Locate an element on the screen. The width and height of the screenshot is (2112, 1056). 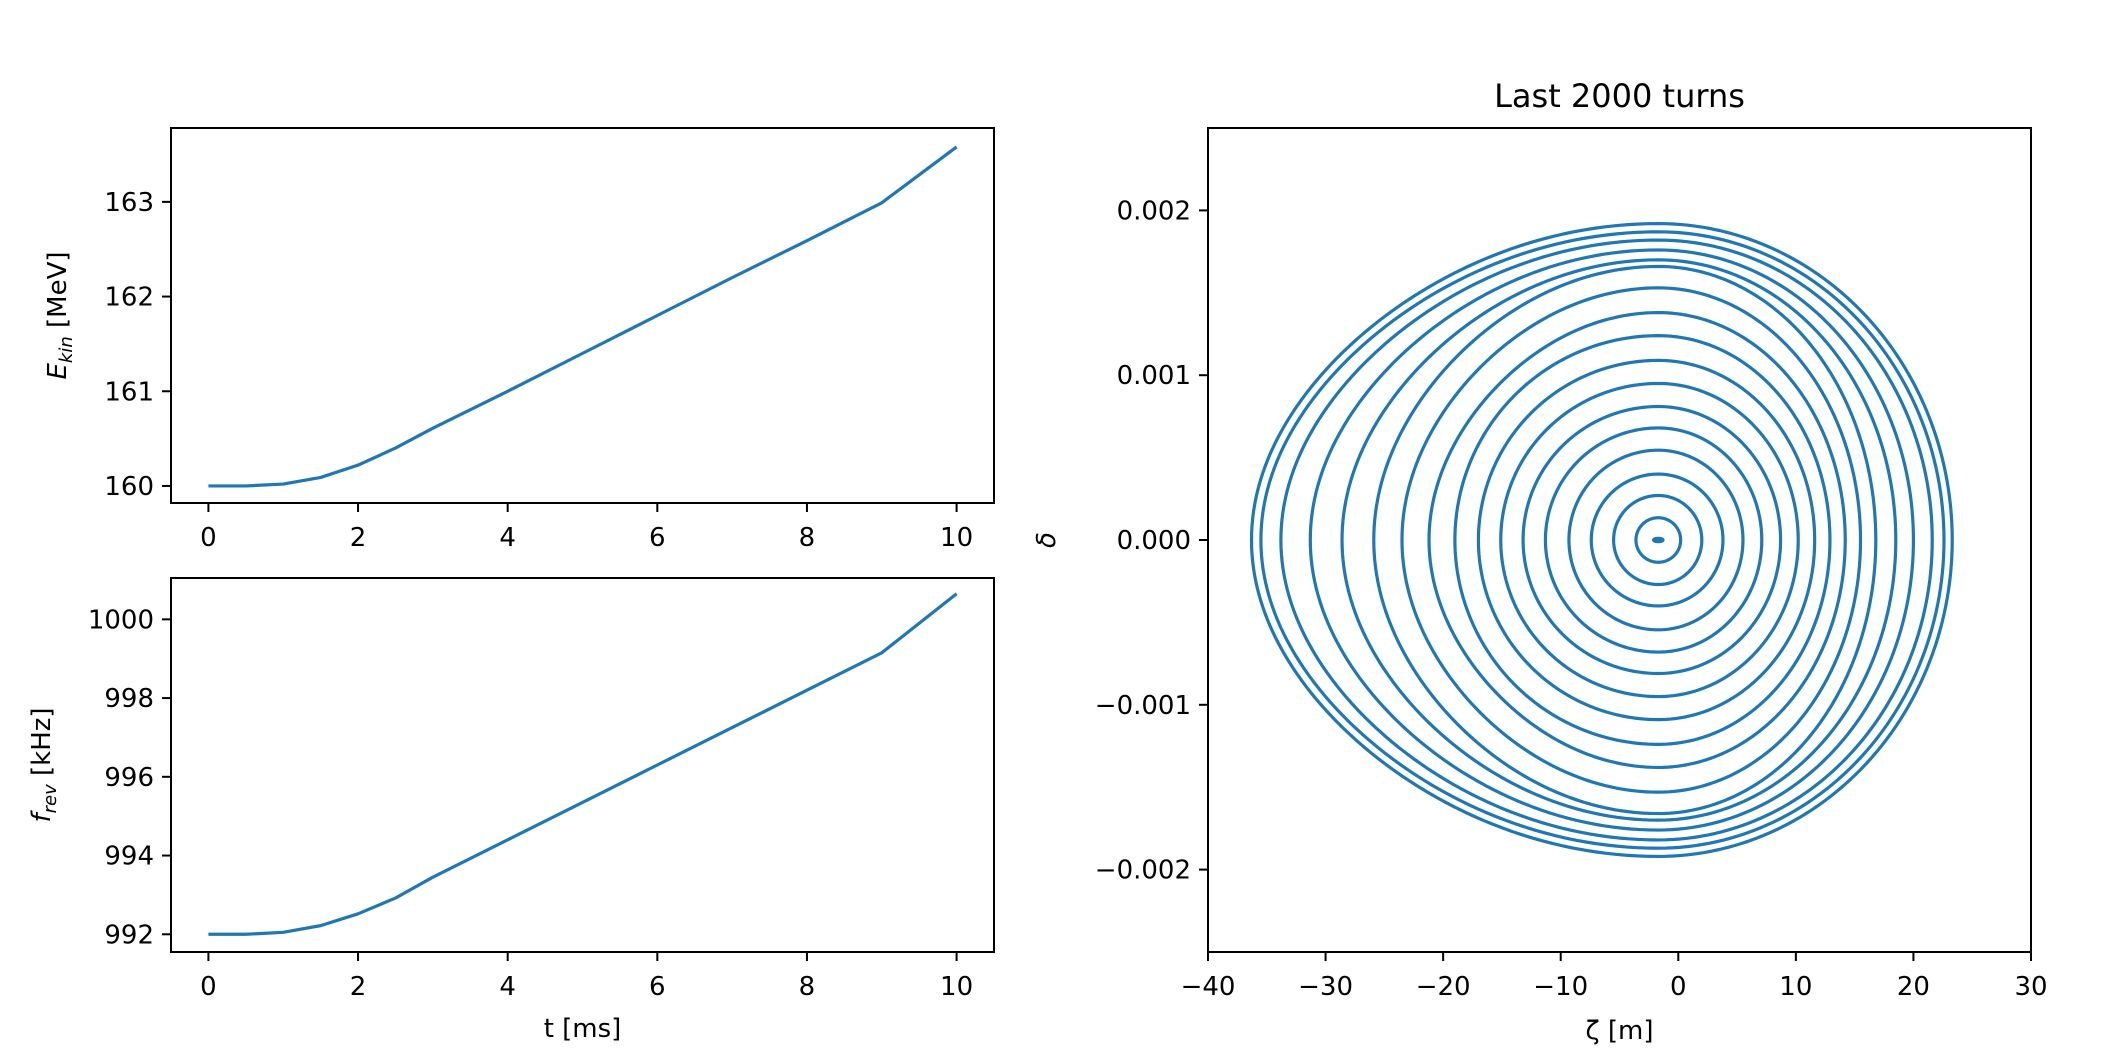
phase-space-xtick-label: −10 is located at coordinates (1560, 987).